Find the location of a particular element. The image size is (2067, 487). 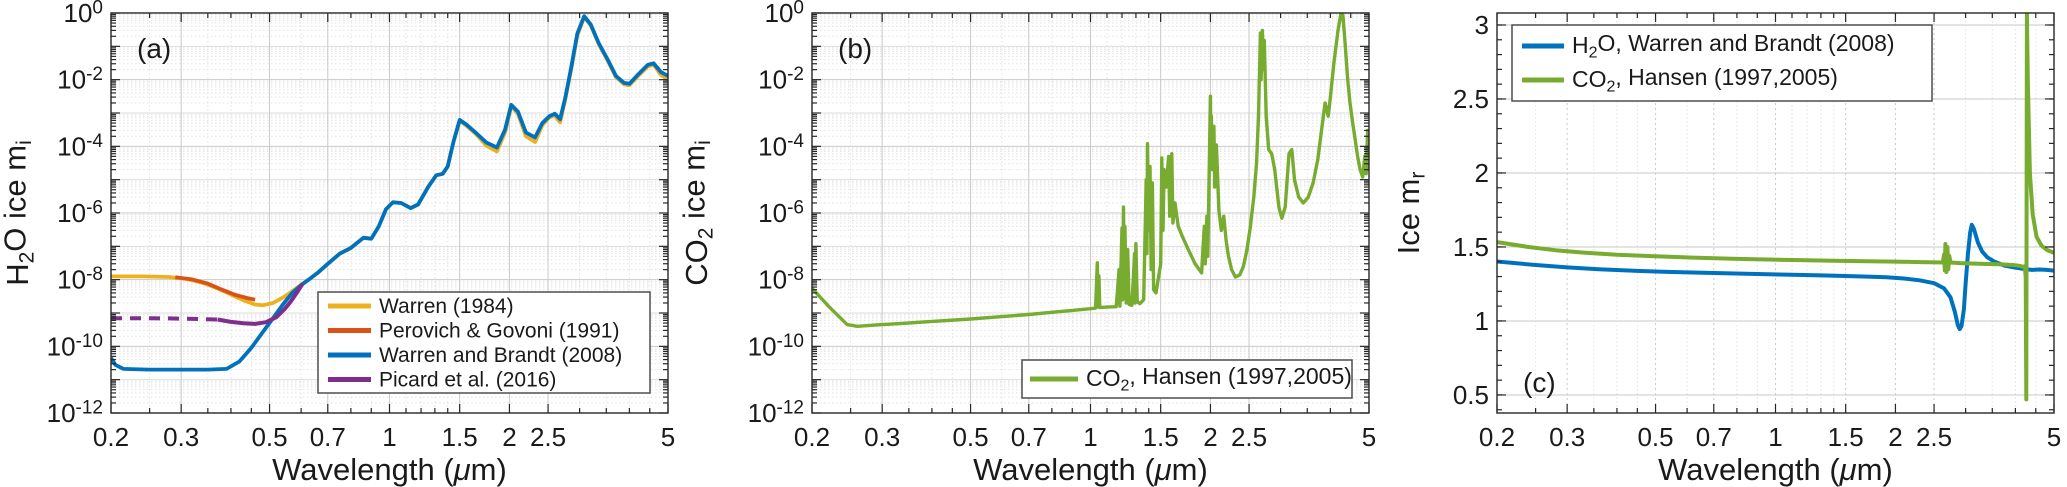

legend-entry-perovich-govoni-1991: Perovich & Govoni (1991) is located at coordinates (473, 331).